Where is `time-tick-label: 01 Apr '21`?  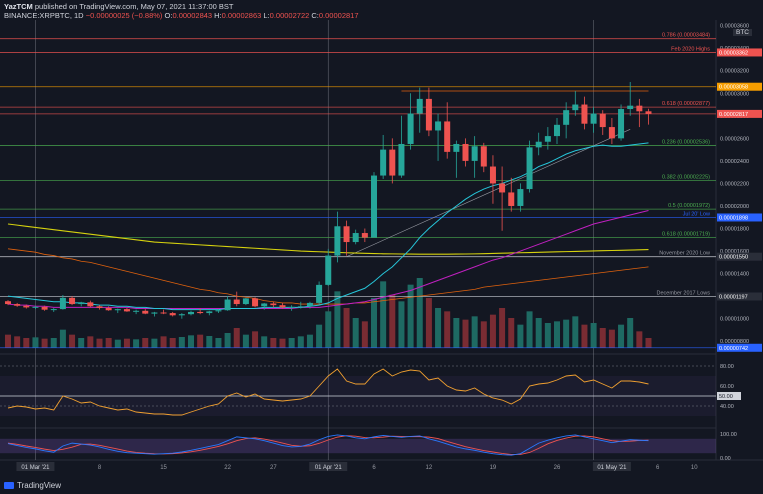
time-tick-label: 01 Apr '21 is located at coordinates (328, 468).